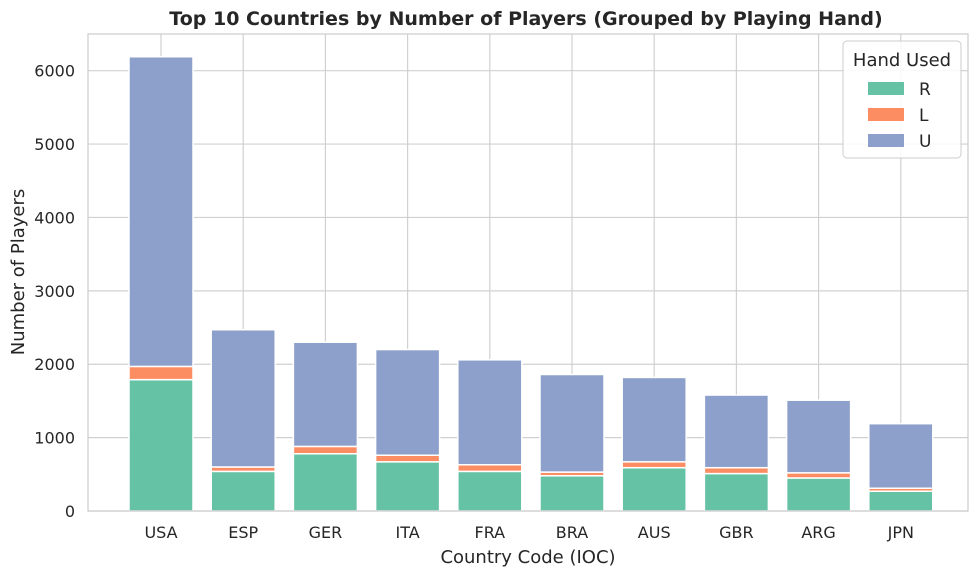 The width and height of the screenshot is (976, 580). I want to click on bar-fra-u, so click(490, 412).